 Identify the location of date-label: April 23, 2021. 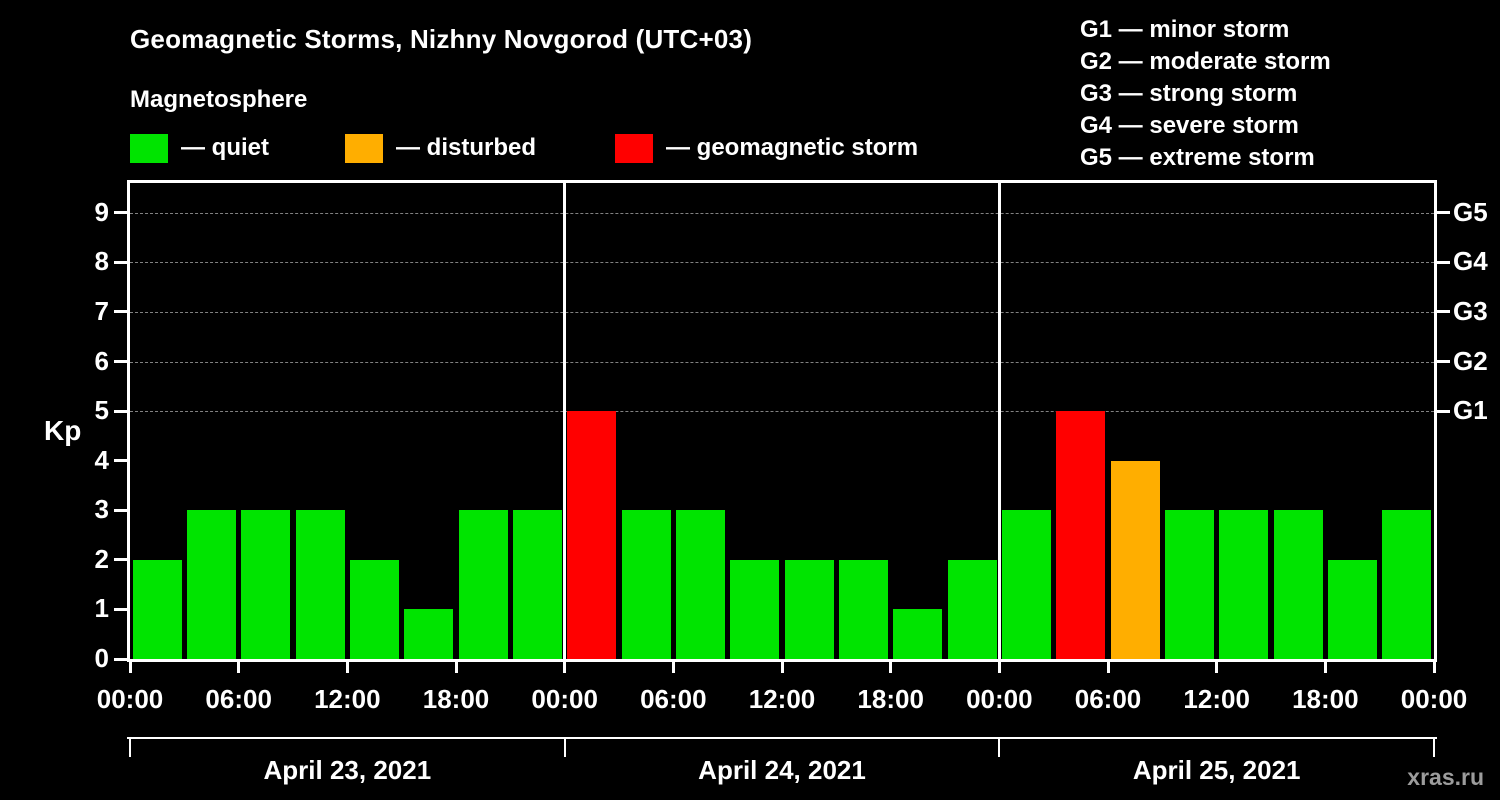
(347, 770).